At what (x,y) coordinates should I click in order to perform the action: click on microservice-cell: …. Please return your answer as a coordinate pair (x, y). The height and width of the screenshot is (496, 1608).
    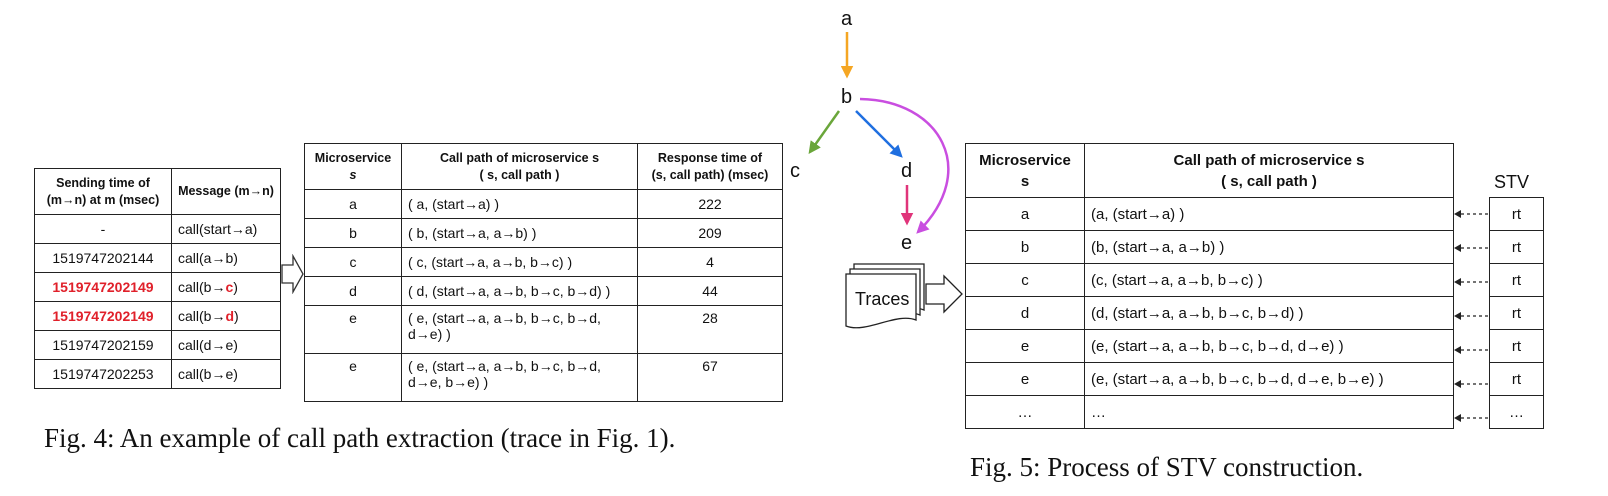
    Looking at the image, I should click on (1025, 412).